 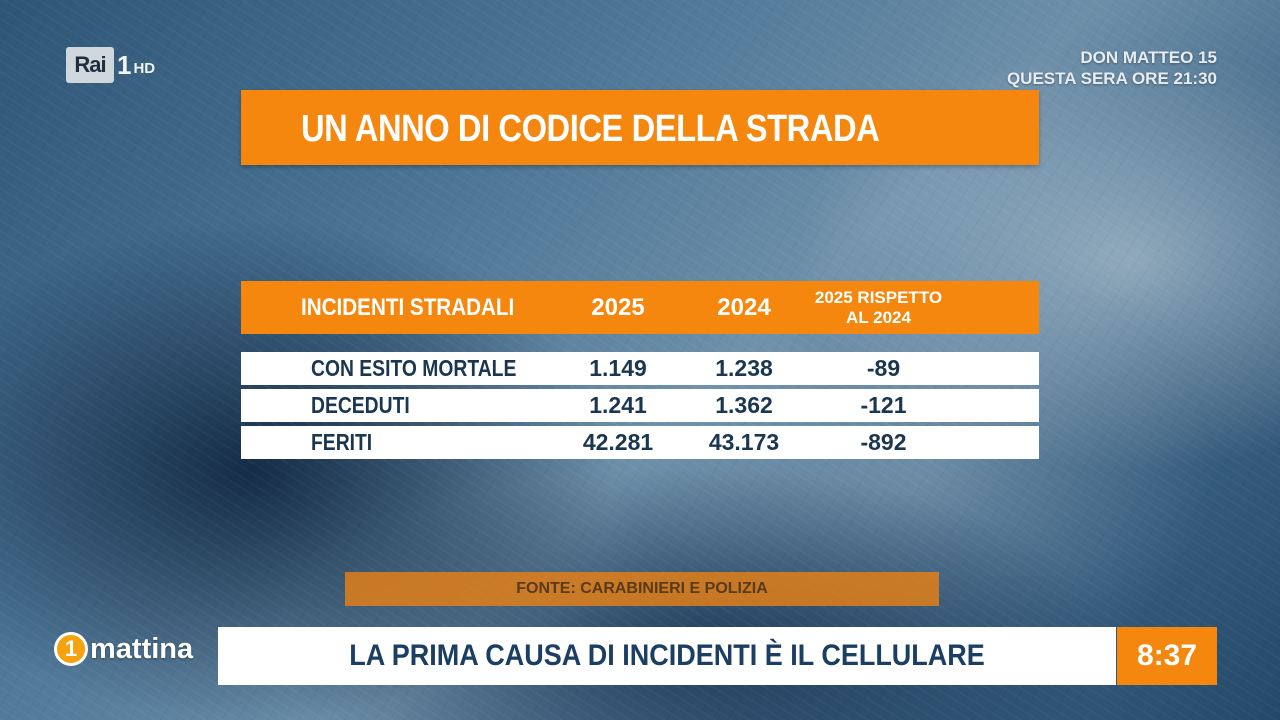 I want to click on row-difference: -892, so click(x=883, y=442).